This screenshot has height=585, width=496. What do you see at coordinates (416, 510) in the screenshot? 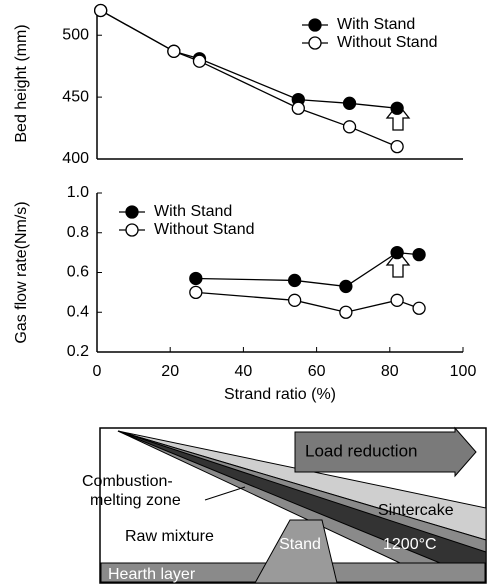
I see `sinter-label: Sintercake` at bounding box center [416, 510].